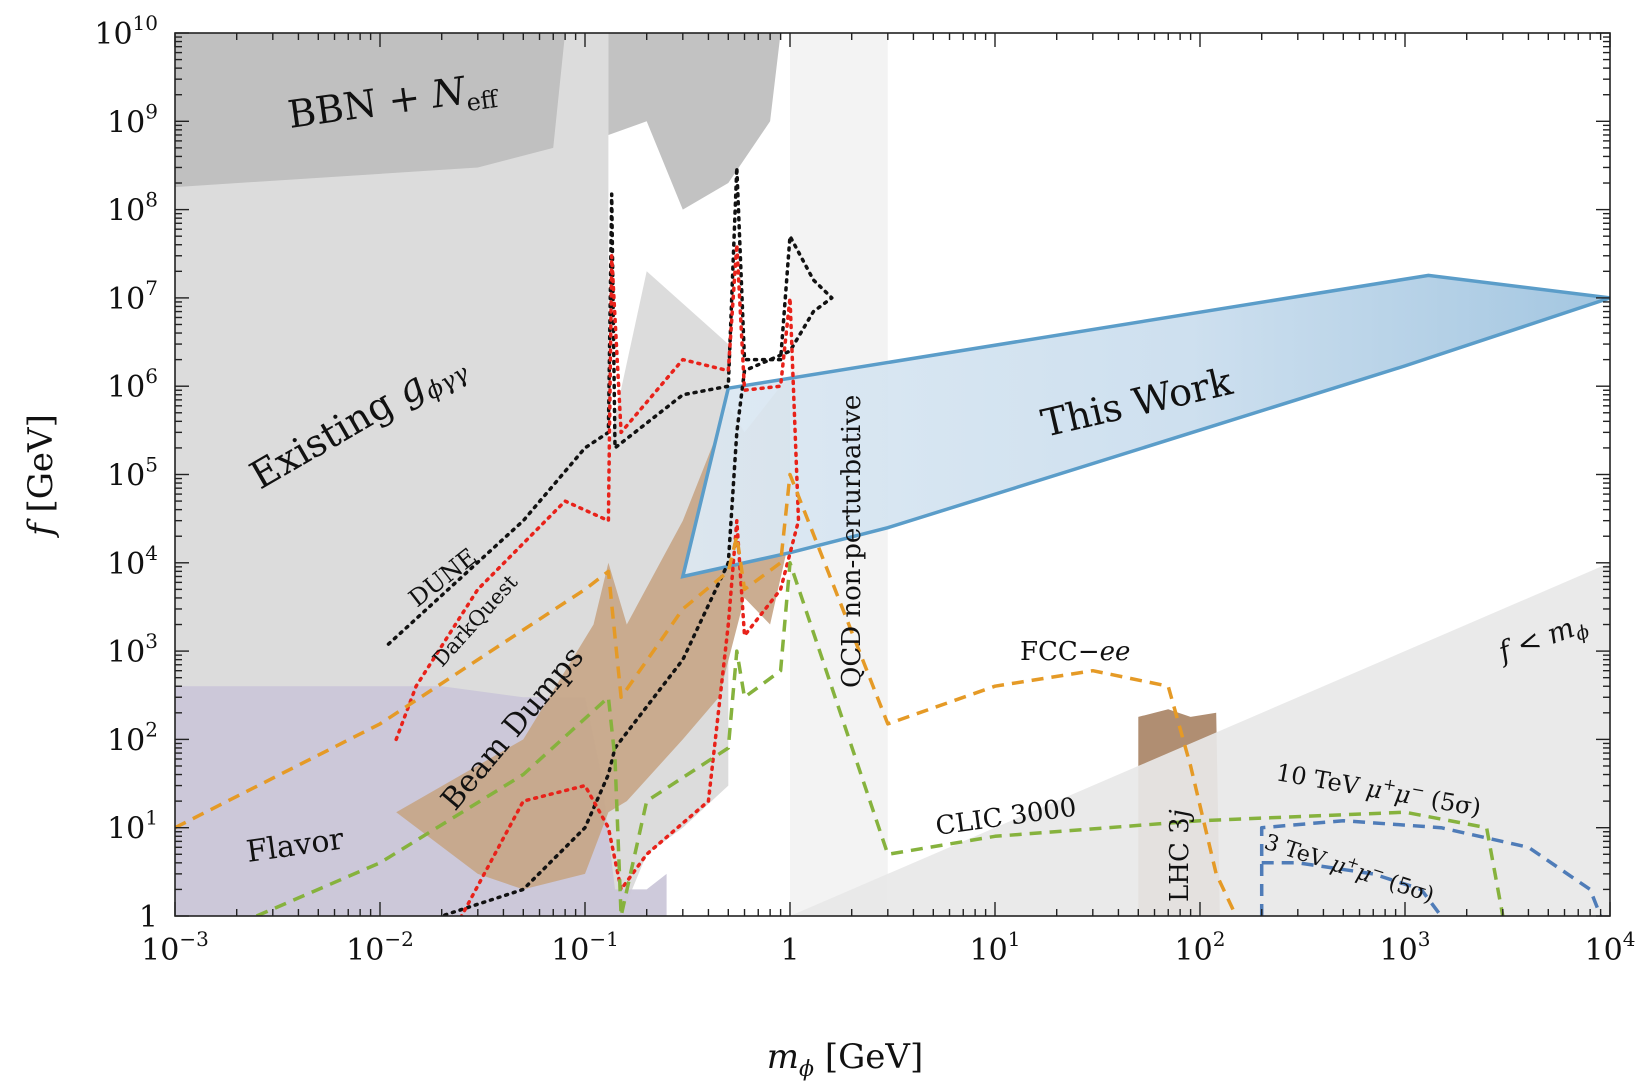 This screenshot has width=1647, height=1083. Describe the element at coordinates (41, 476) in the screenshot. I see `y-axis-label: f [GeV]` at that location.